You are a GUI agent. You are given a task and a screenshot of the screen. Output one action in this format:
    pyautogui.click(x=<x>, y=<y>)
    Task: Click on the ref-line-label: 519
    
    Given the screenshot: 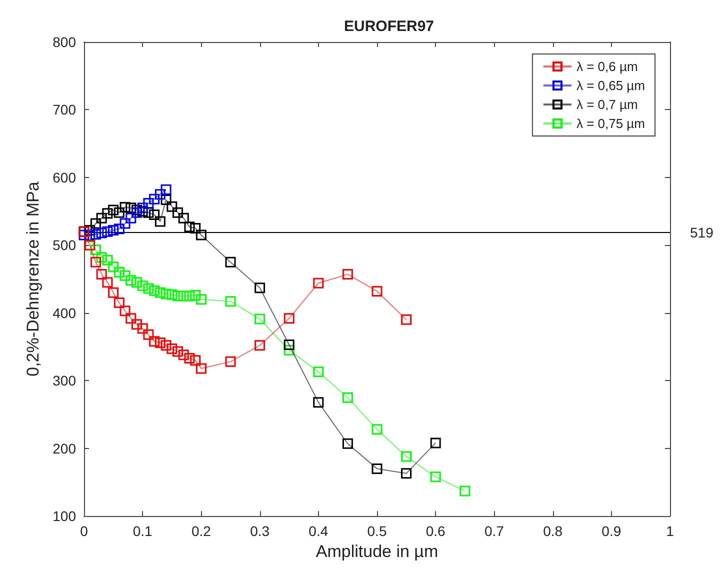 What is the action you would take?
    pyautogui.click(x=702, y=232)
    